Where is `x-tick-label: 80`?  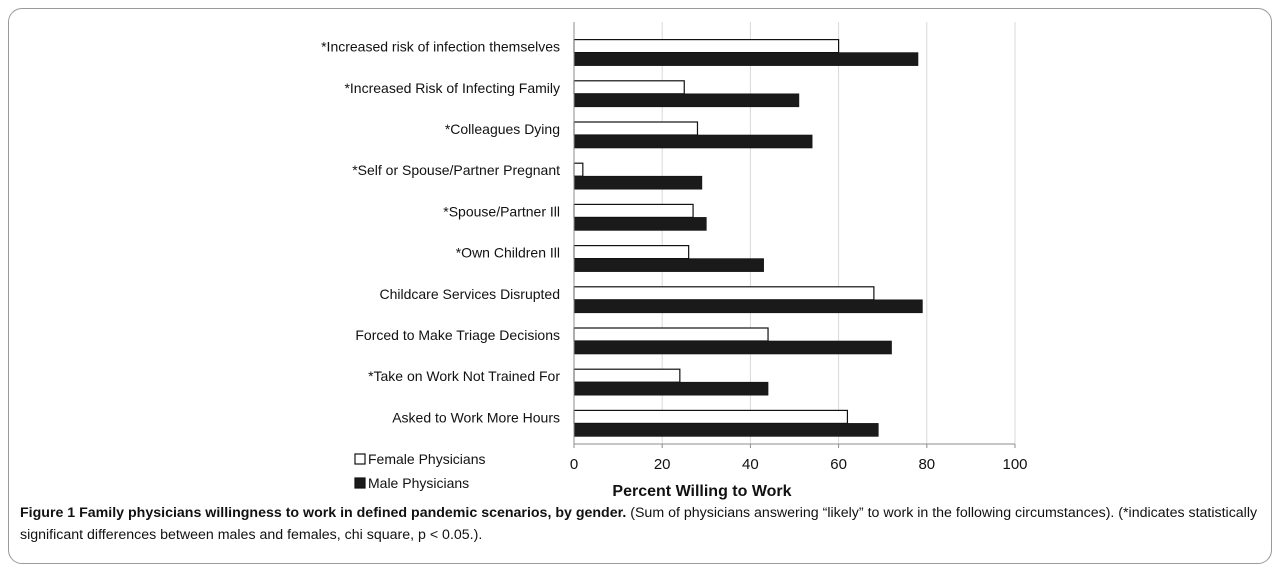
x-tick-label: 80 is located at coordinates (926, 464).